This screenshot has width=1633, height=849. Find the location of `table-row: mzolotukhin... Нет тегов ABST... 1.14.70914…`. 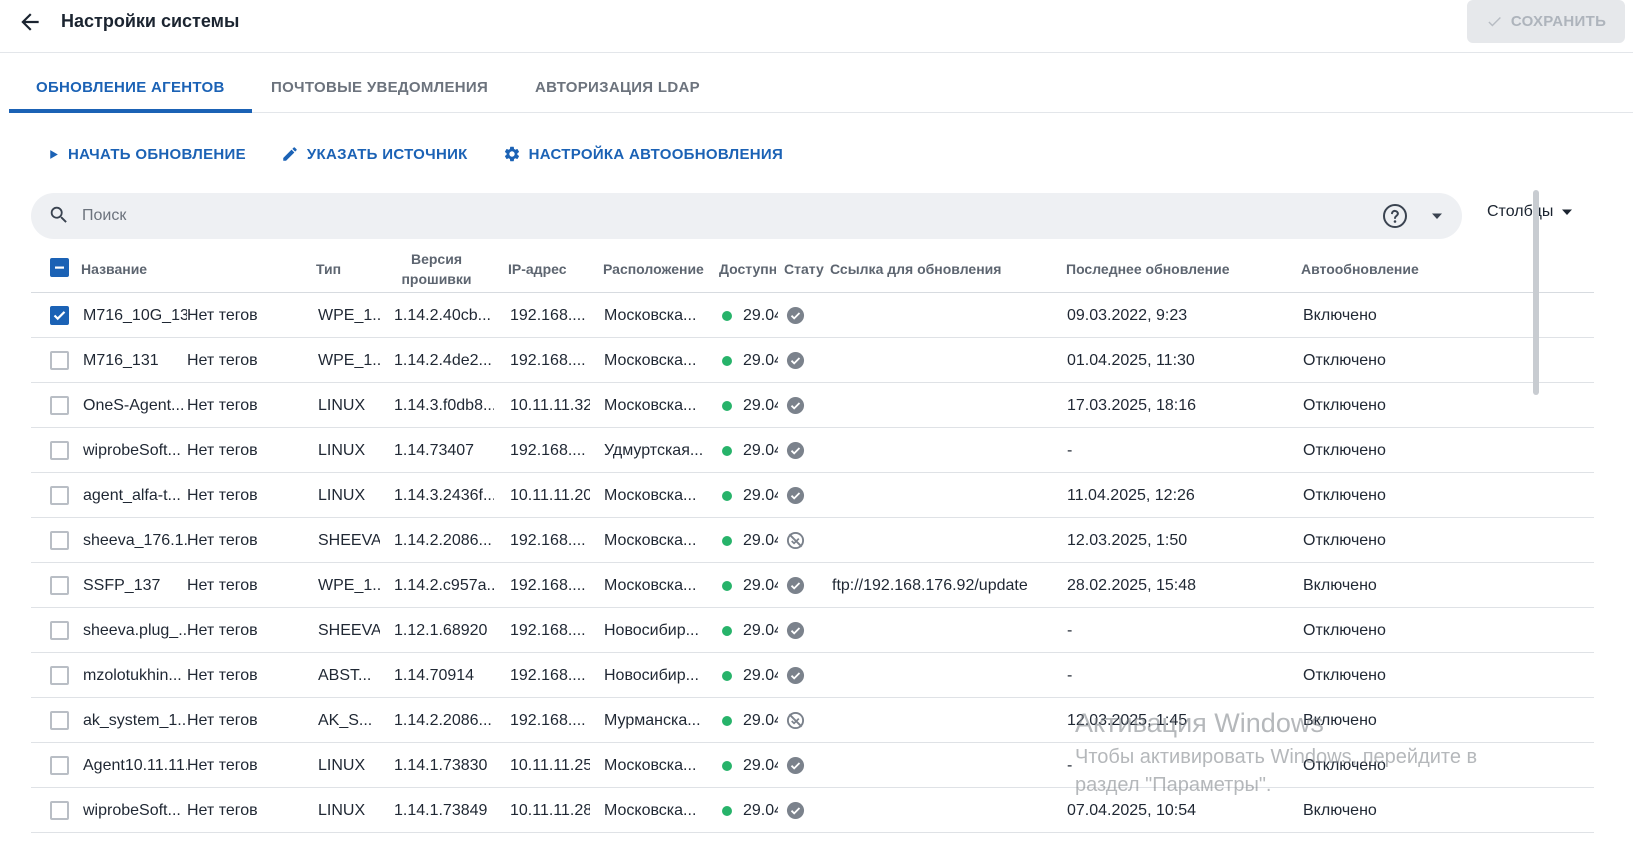

table-row: mzolotukhin... Нет тегов ABST... 1.14.70914… is located at coordinates (812, 675).